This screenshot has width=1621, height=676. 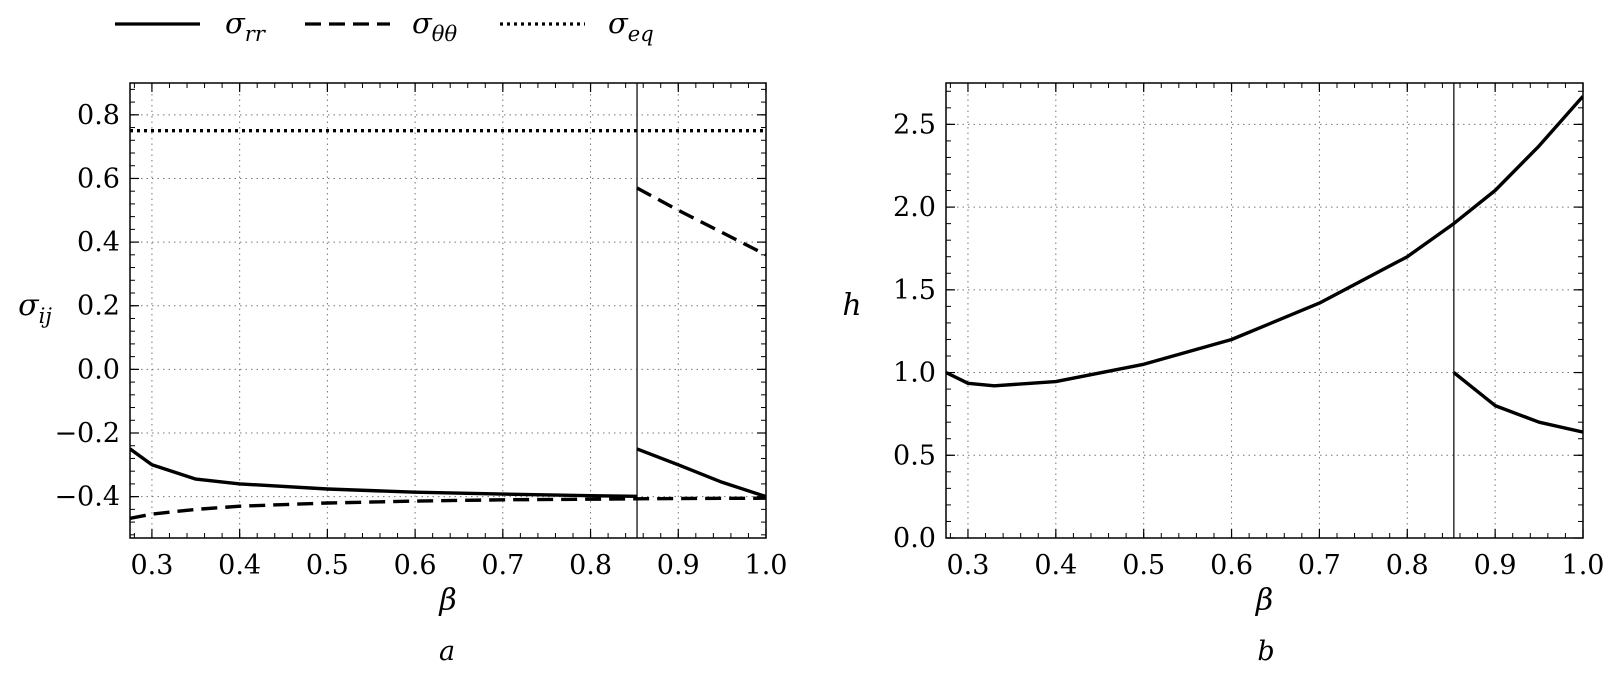 I want to click on y-tick-label: 1.0, so click(x=914, y=373).